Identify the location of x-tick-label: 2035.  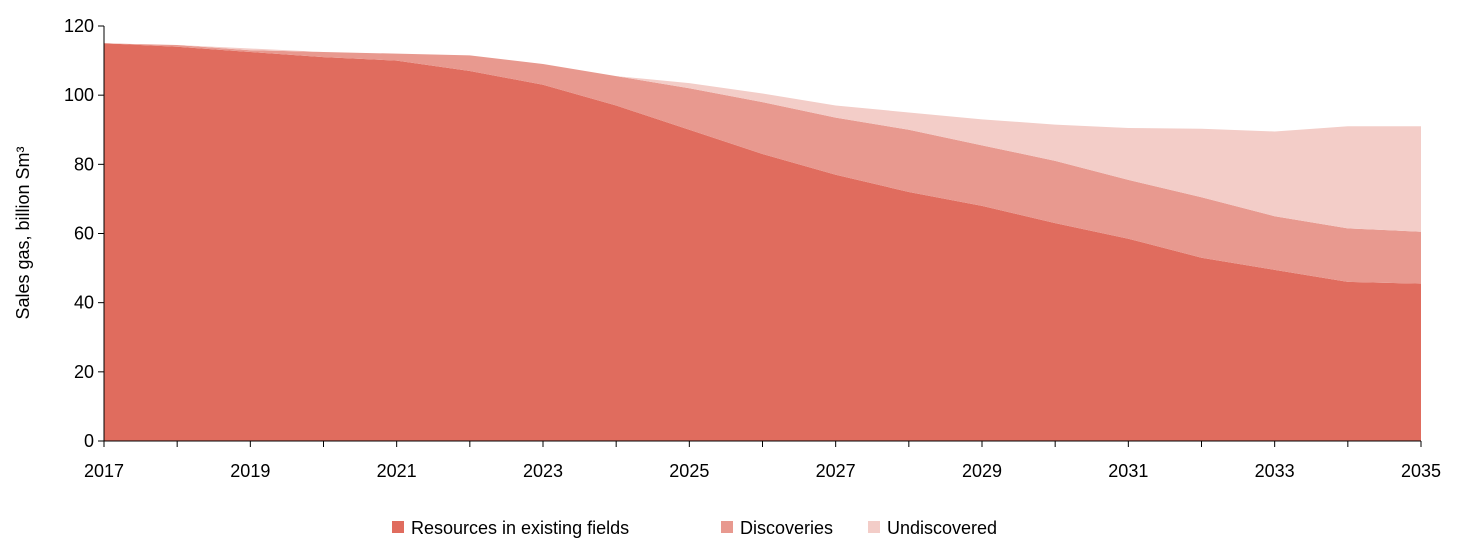
(1421, 471).